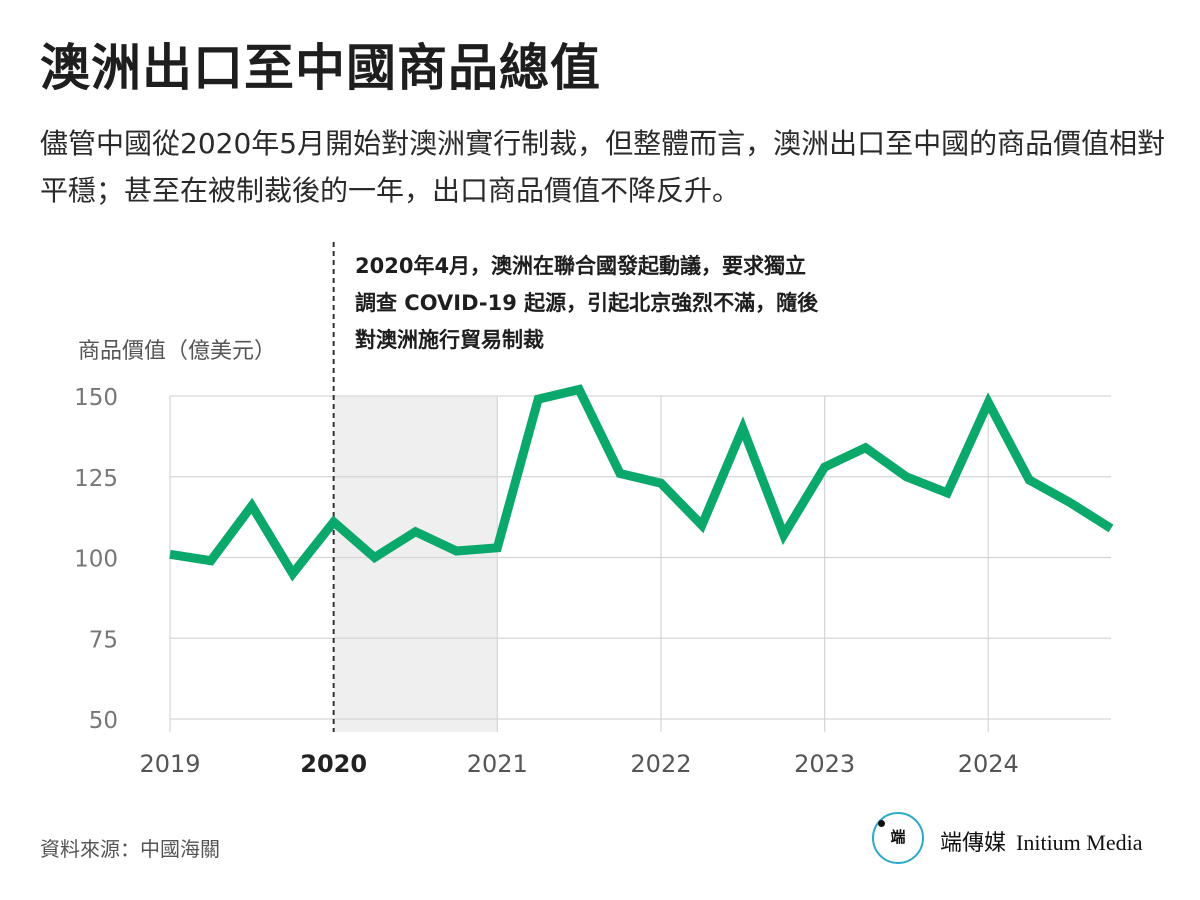 The image size is (1200, 900). I want to click on x-tick-label: 2023, so click(824, 764).